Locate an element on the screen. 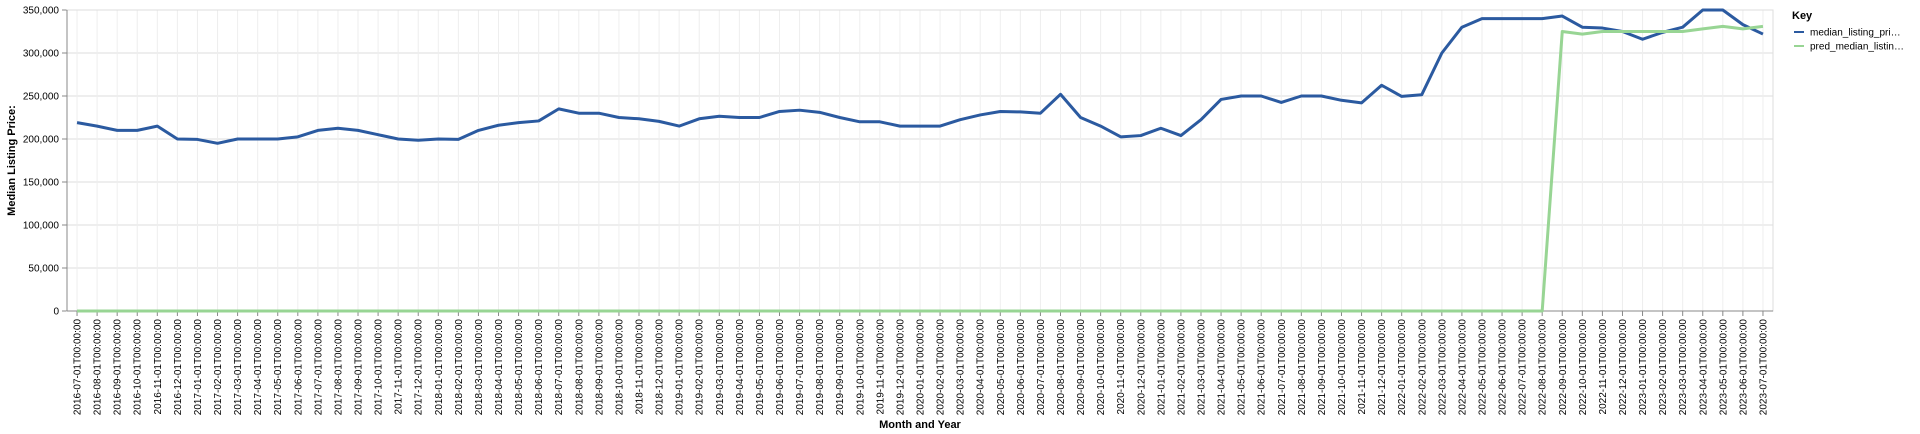 The image size is (1920, 434). x-tick-label: 2021-11-01T00:00:00 is located at coordinates (1362, 367).